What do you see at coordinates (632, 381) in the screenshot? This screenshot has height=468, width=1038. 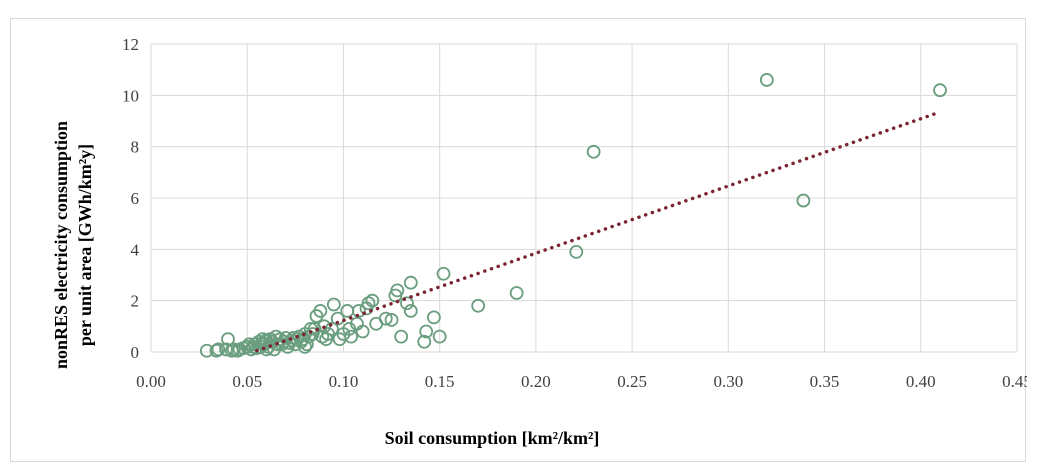 I see `x-tick-label: 0.25` at bounding box center [632, 381].